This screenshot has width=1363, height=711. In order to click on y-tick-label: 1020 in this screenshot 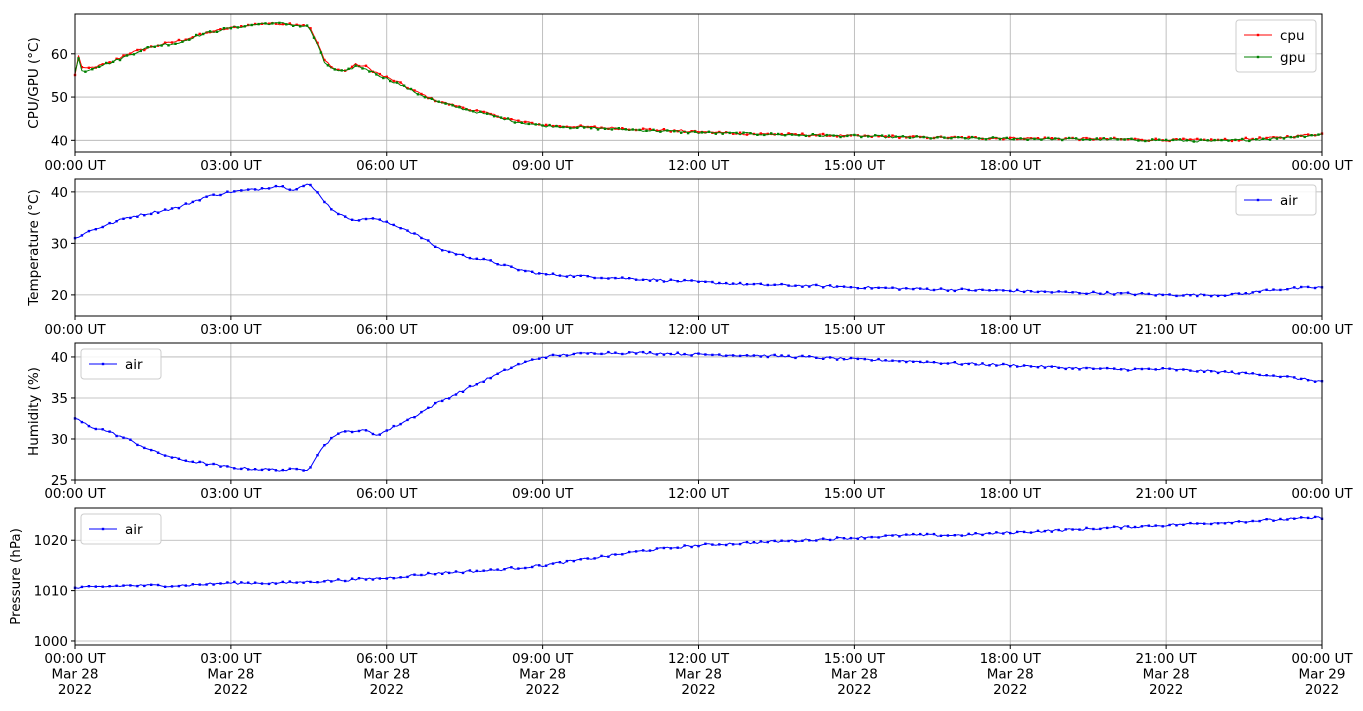, I will do `click(51, 541)`.